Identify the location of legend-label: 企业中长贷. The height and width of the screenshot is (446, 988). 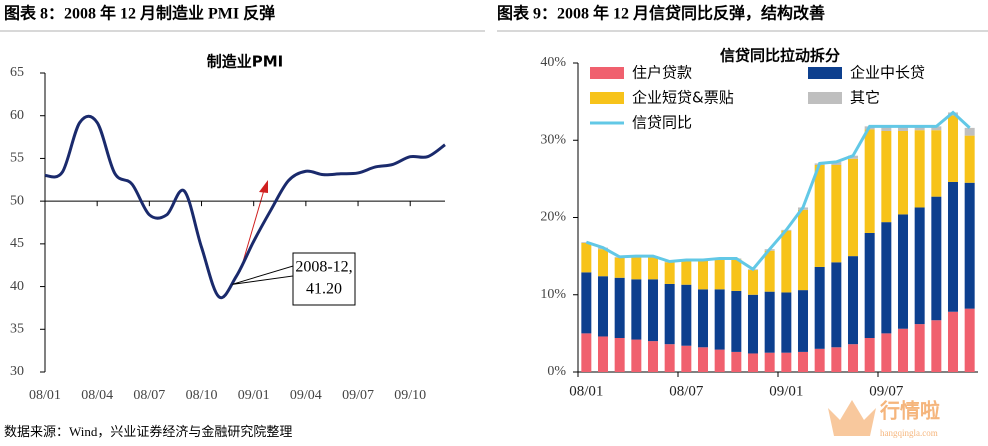
(887, 73).